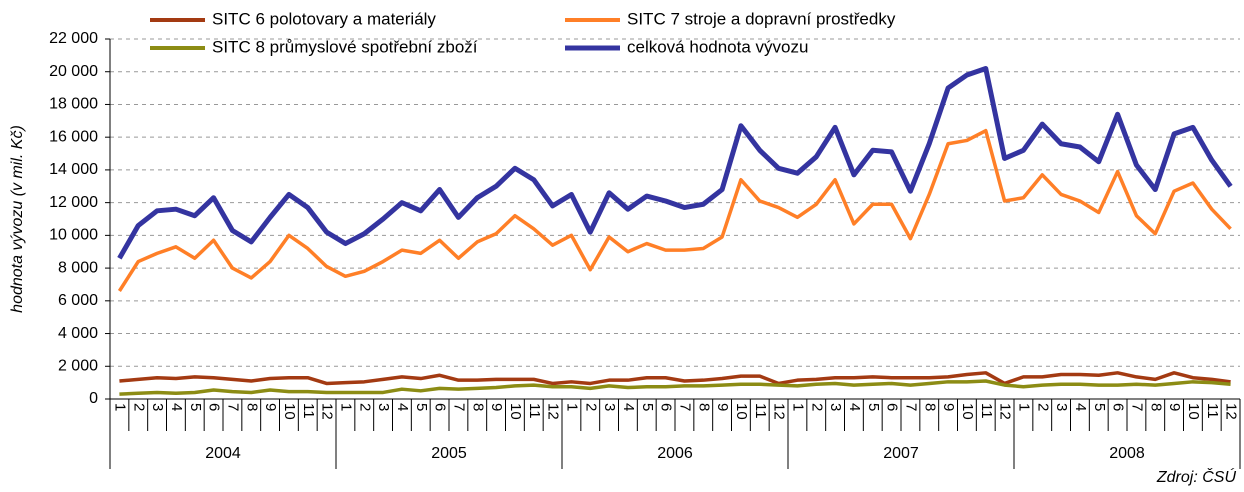 Image resolution: width=1244 pixels, height=492 pixels. Describe the element at coordinates (1196, 476) in the screenshot. I see `source-note: Zdroj: ČSÚ` at that location.